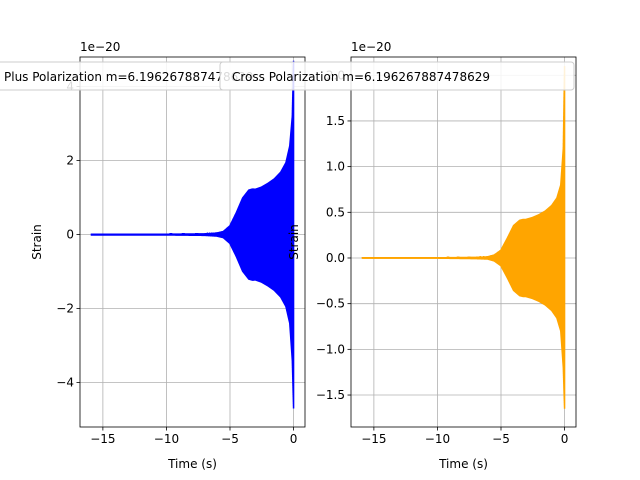  I want to click on y-tick-label: 0, so click(70, 235).